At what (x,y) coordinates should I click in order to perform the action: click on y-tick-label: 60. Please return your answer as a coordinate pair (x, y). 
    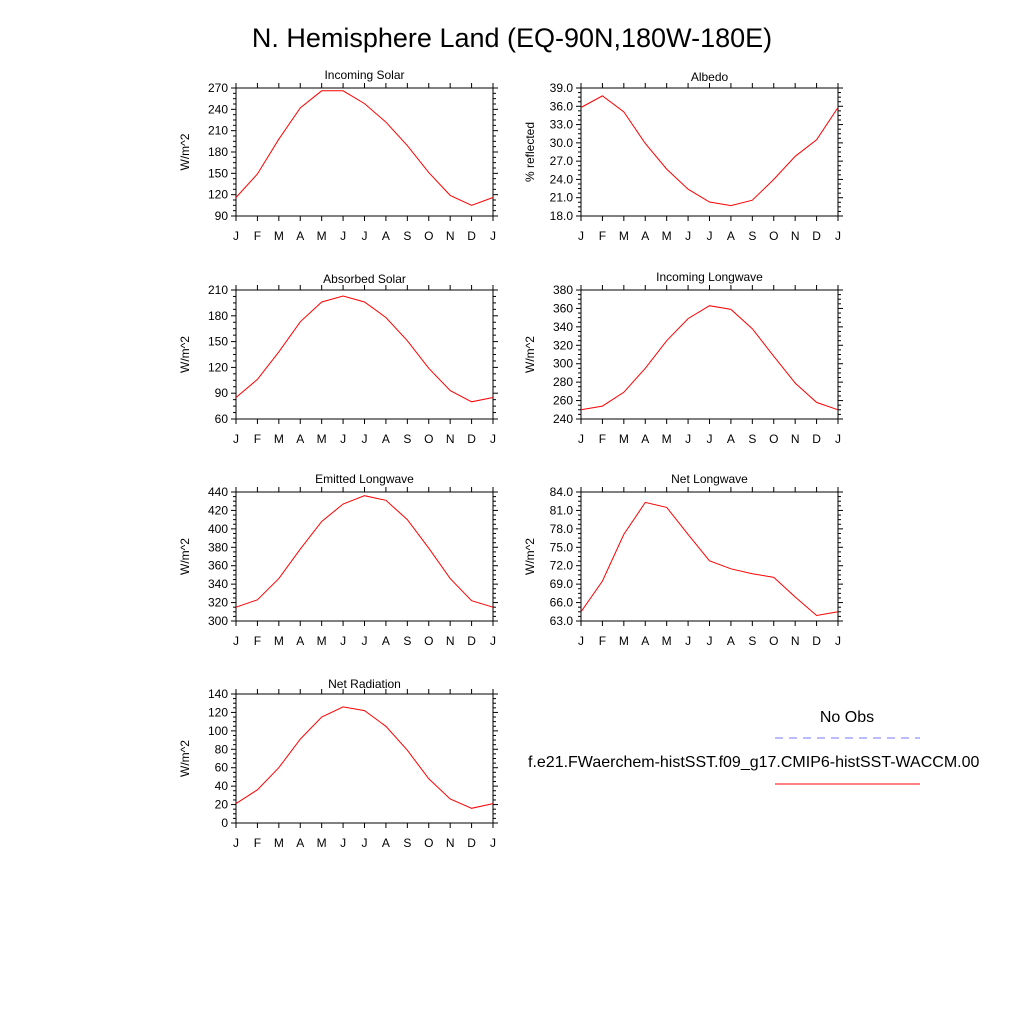
    Looking at the image, I should click on (222, 768).